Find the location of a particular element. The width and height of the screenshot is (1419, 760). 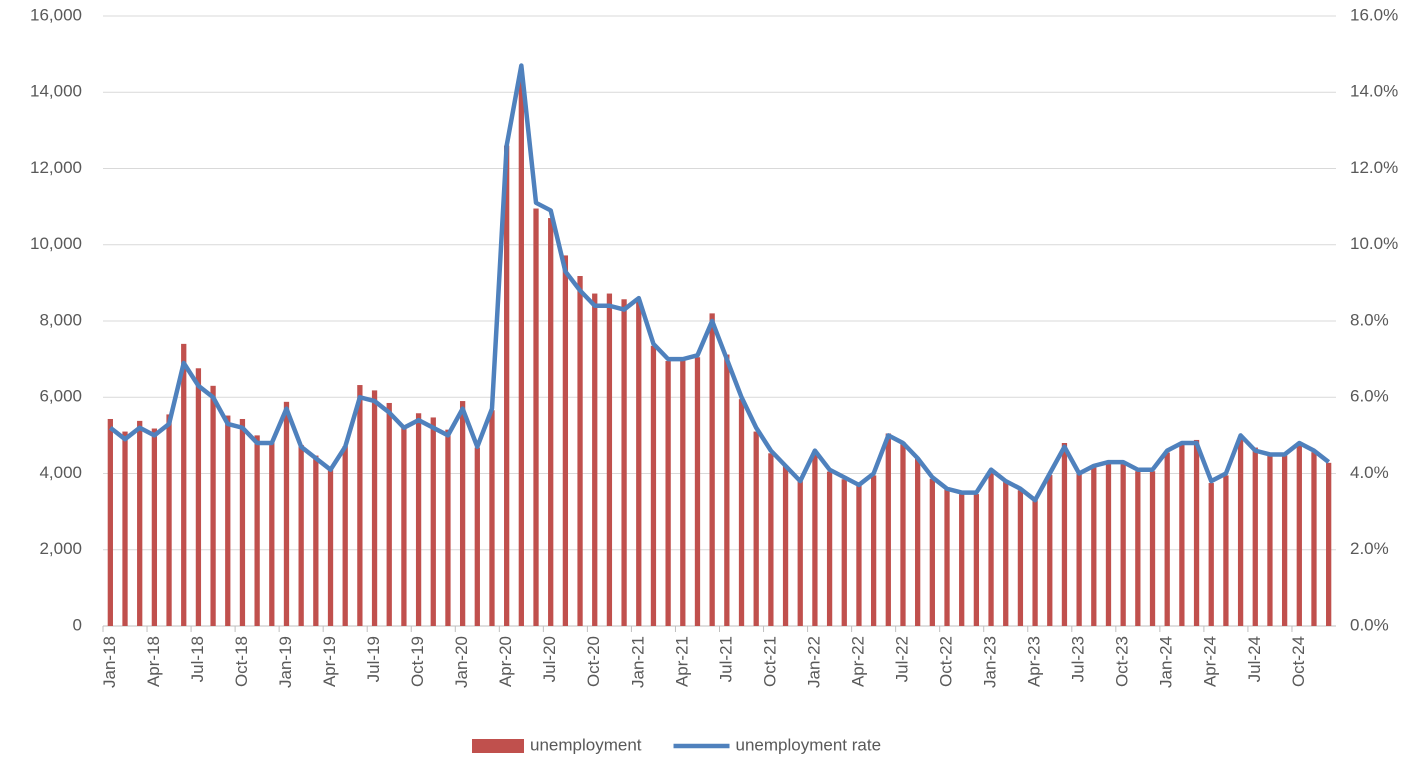

x-tick-label: Jul-22 is located at coordinates (901, 659).